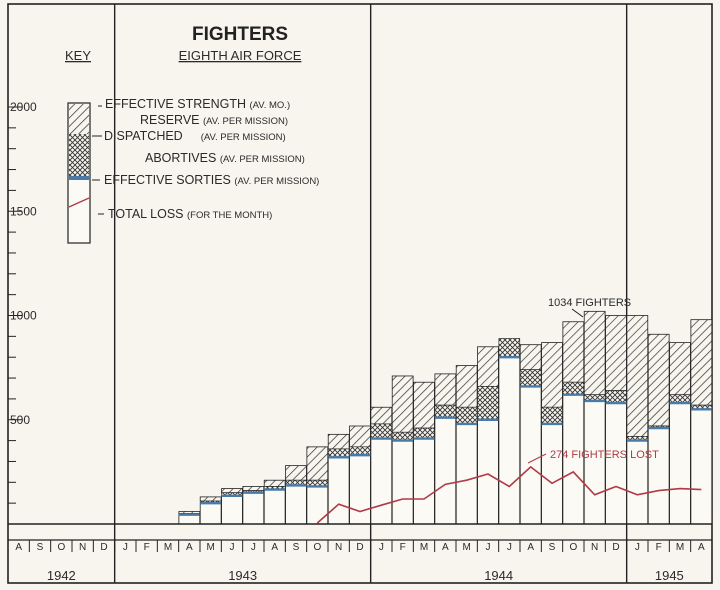  I want to click on y-tick-label: 2000, so click(23, 107).